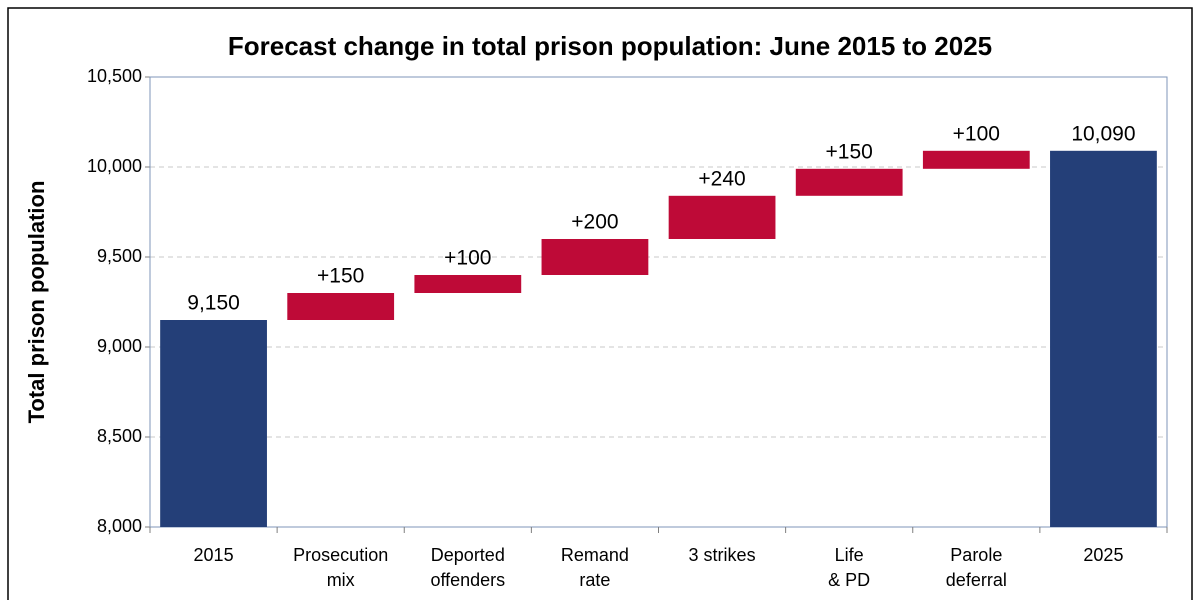  Describe the element at coordinates (594, 222) in the screenshot. I see `data-label: +200` at that location.